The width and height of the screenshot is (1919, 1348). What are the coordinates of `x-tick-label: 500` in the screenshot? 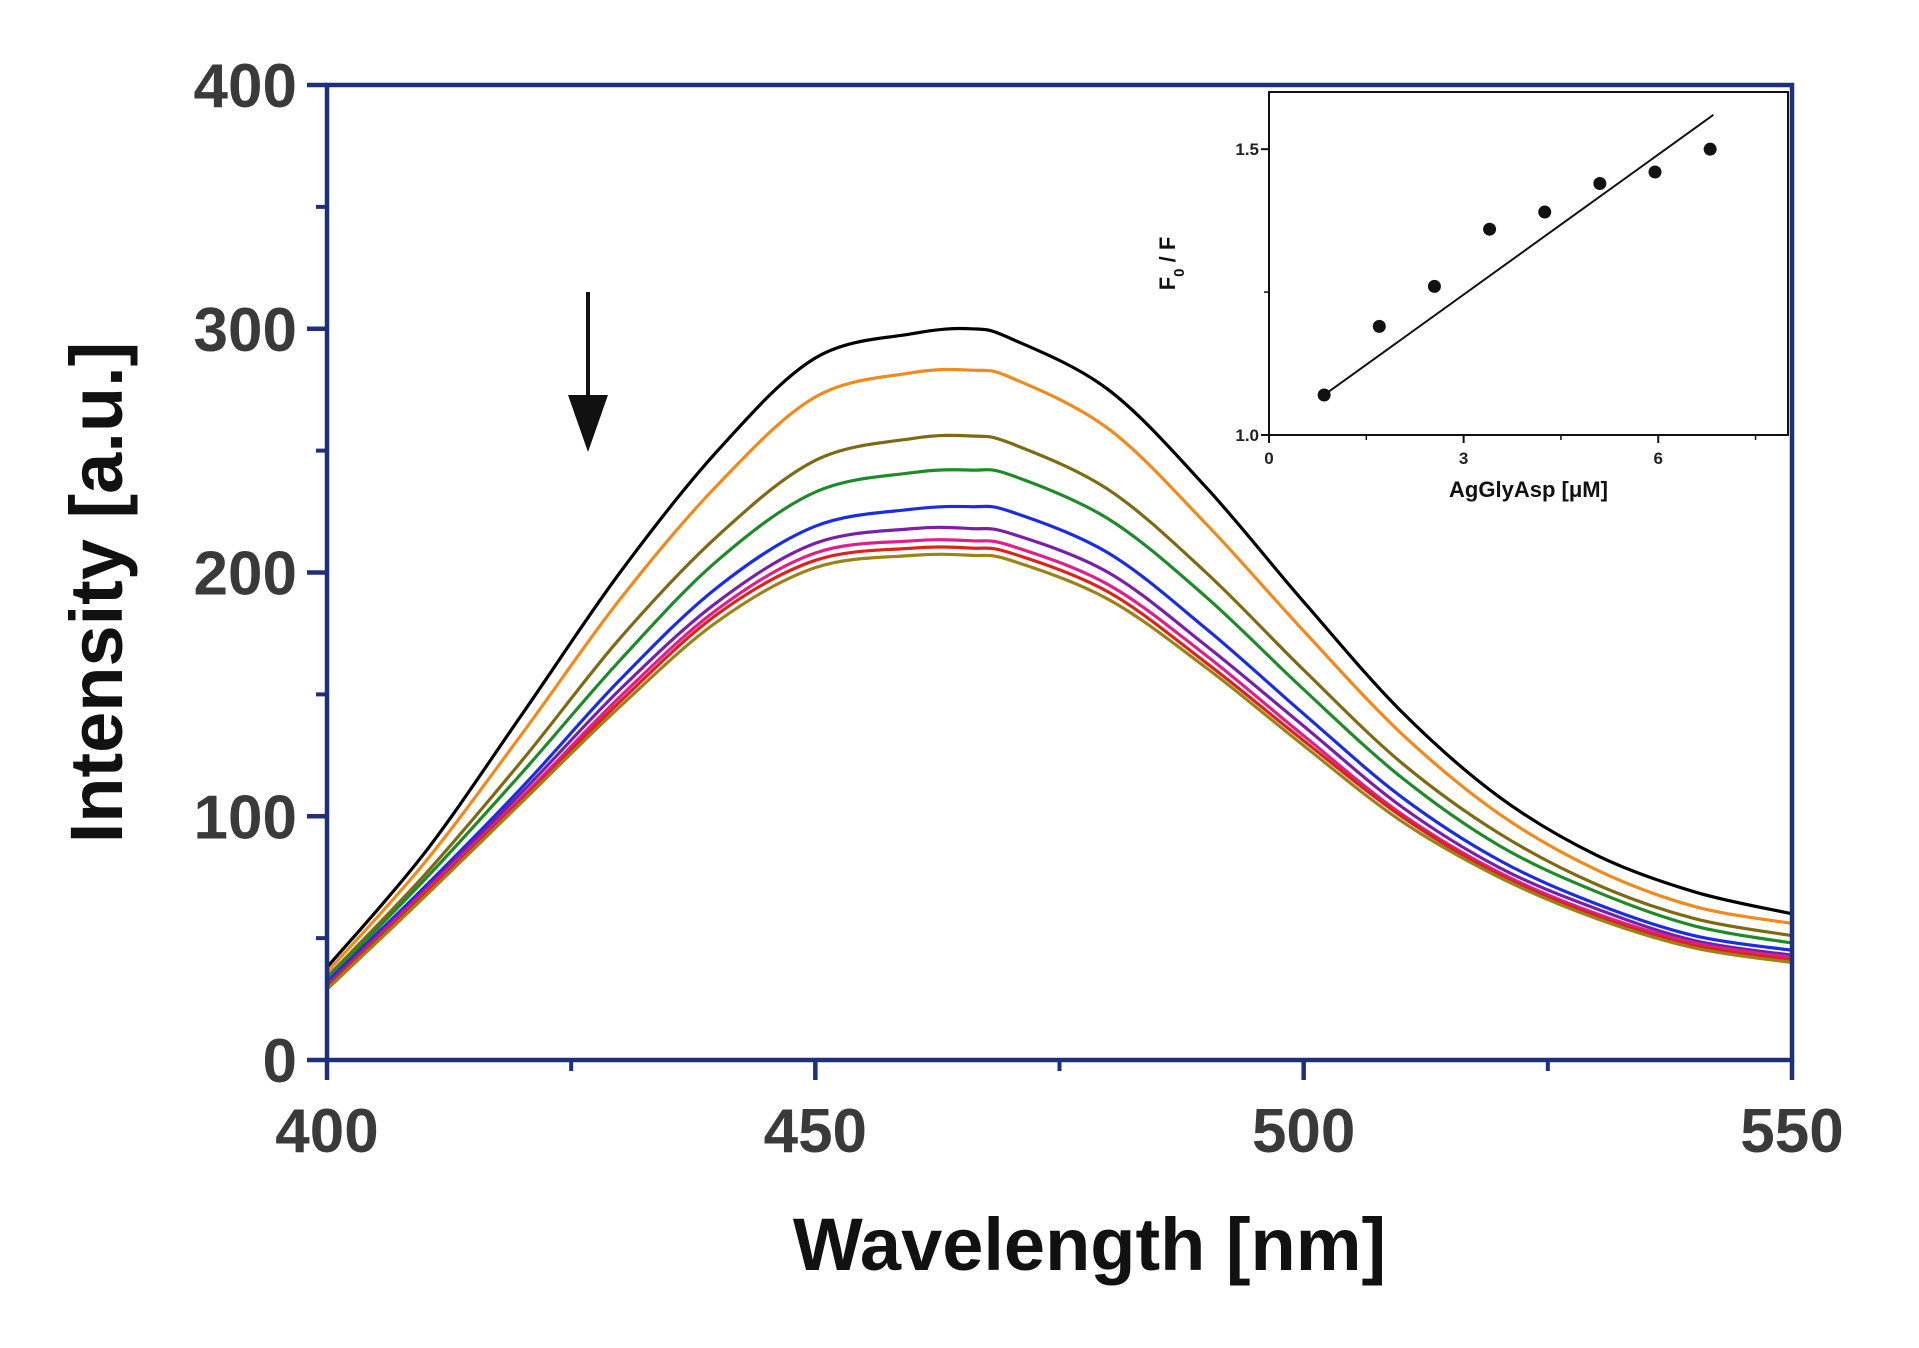 It's located at (1303, 1131).